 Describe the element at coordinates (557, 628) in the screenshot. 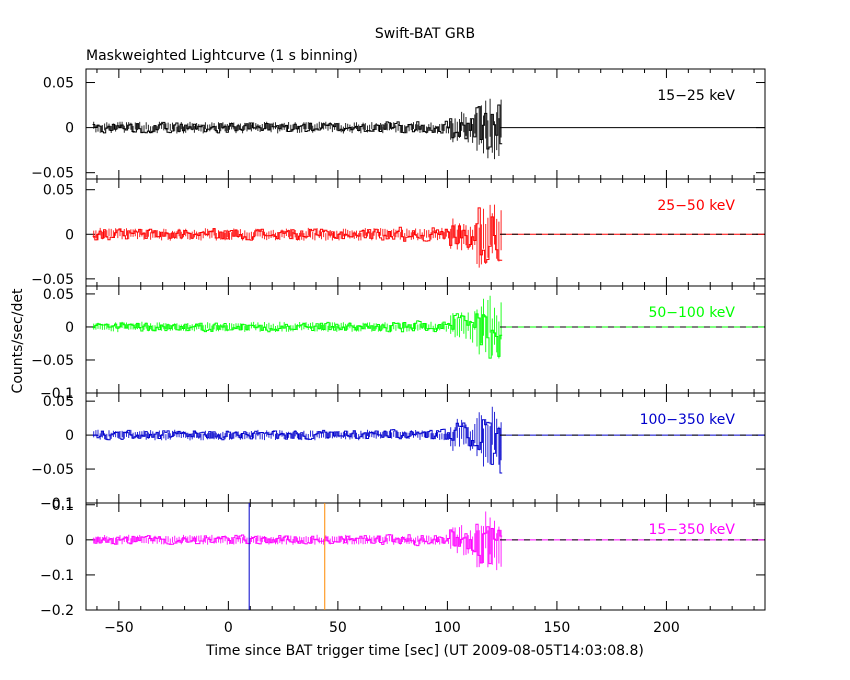

I see `x-tick-label: 150` at that location.